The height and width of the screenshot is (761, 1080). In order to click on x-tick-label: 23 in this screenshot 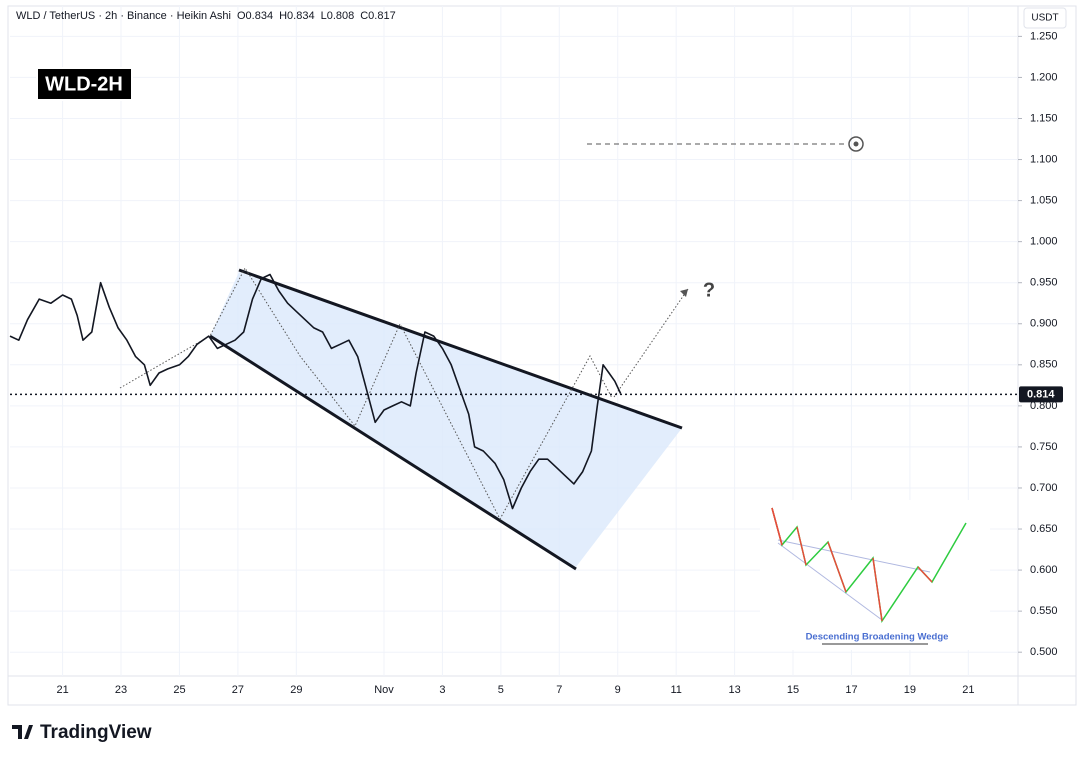, I will do `click(121, 690)`.